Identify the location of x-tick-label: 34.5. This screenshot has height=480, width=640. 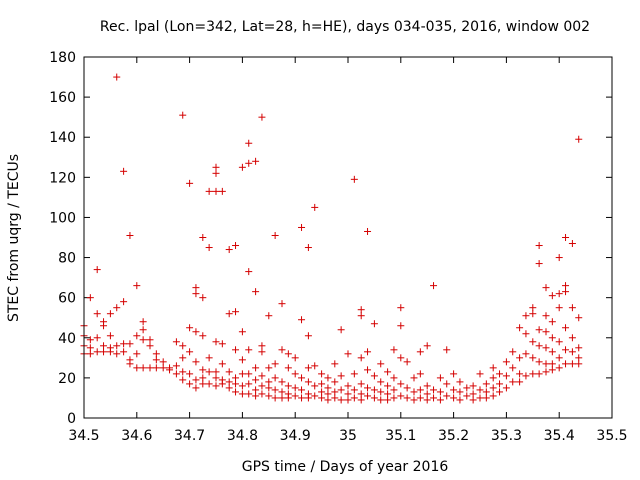
(83, 436).